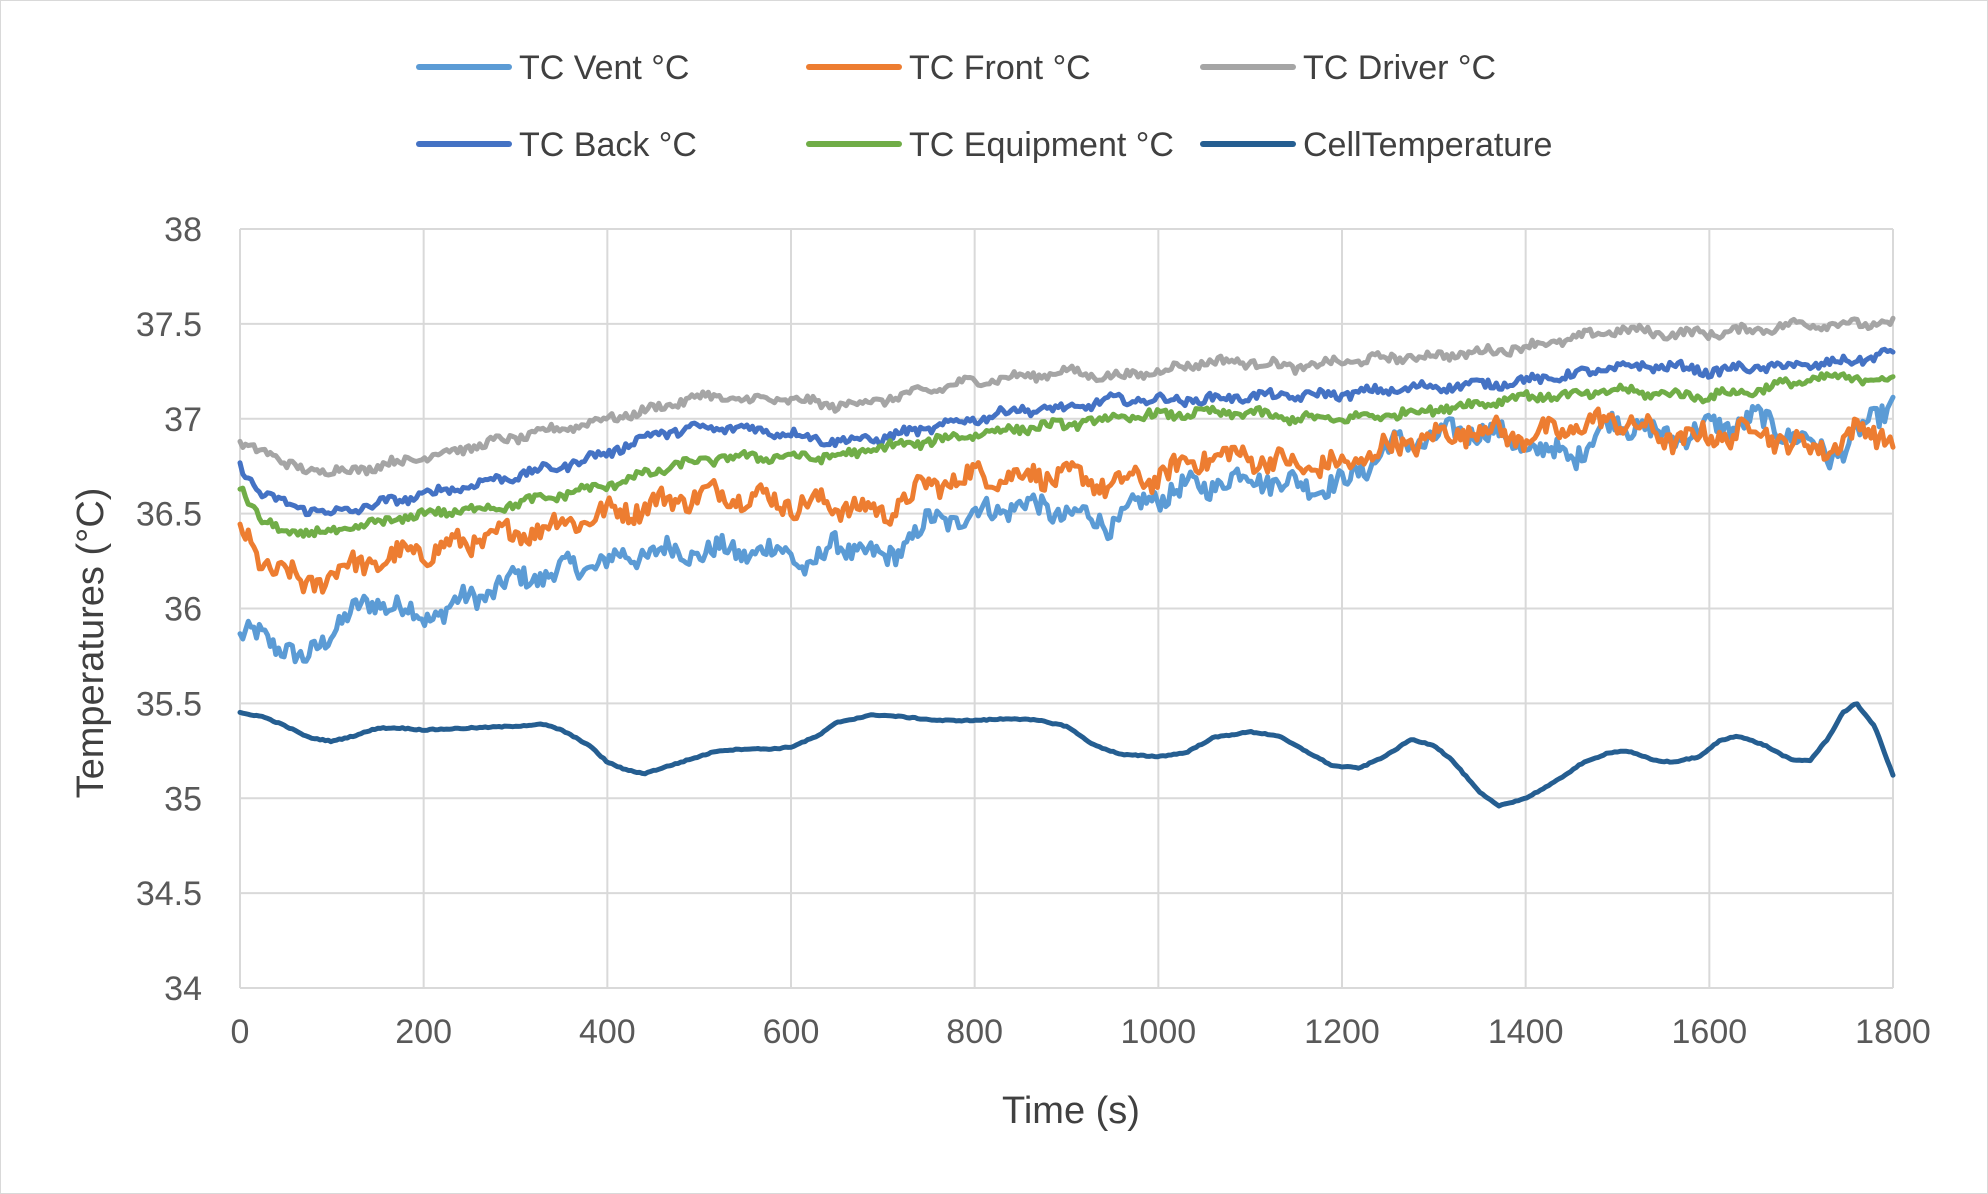 Image resolution: width=1988 pixels, height=1194 pixels. I want to click on x-tick-label: 1800, so click(1893, 1032).